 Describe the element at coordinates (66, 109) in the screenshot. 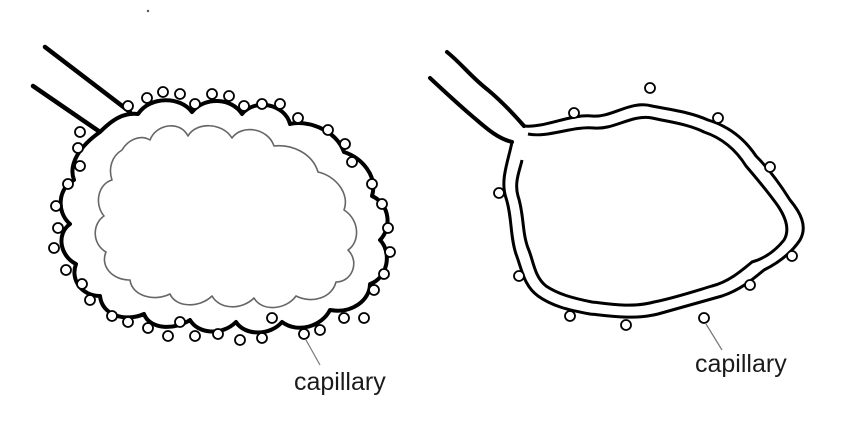

I see `left-airway-wall-lower` at that location.